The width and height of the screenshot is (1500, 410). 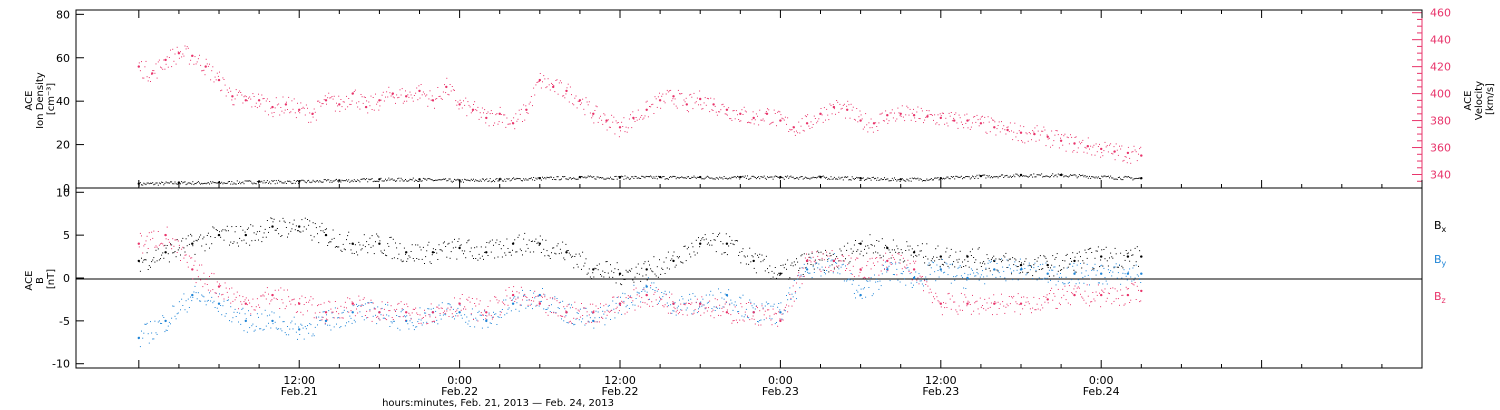 What do you see at coordinates (1438, 225) in the screenshot?
I see `legend-bx-main: B` at bounding box center [1438, 225].